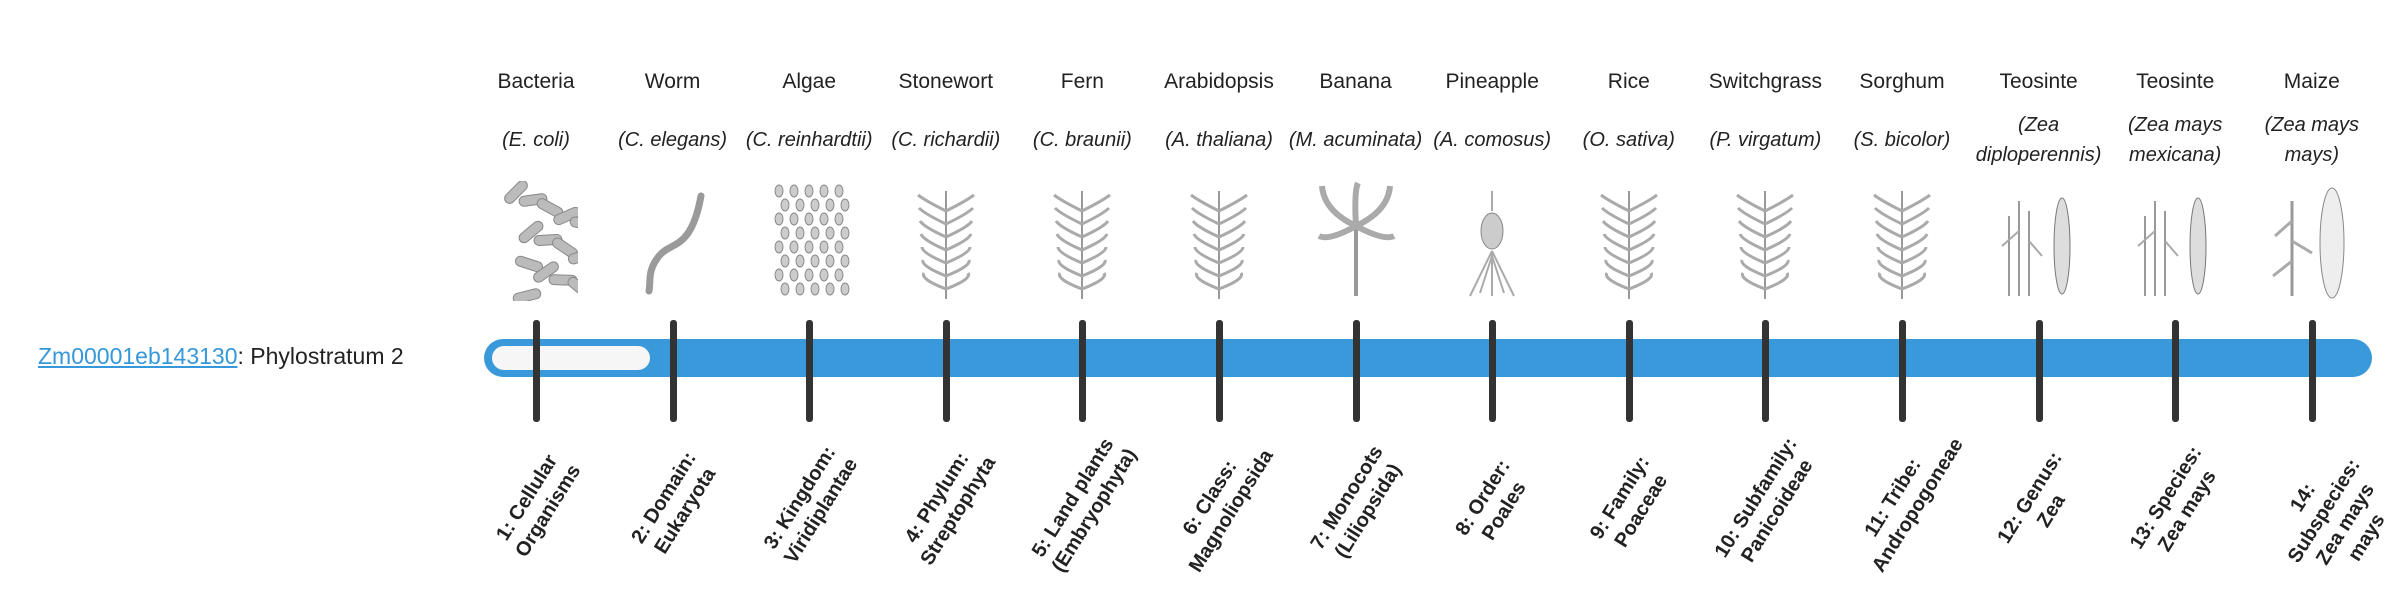 The width and height of the screenshot is (2400, 604). What do you see at coordinates (1085, 505) in the screenshot?
I see `phylostratum-label: 5: Land plants (Embryophyta)` at bounding box center [1085, 505].